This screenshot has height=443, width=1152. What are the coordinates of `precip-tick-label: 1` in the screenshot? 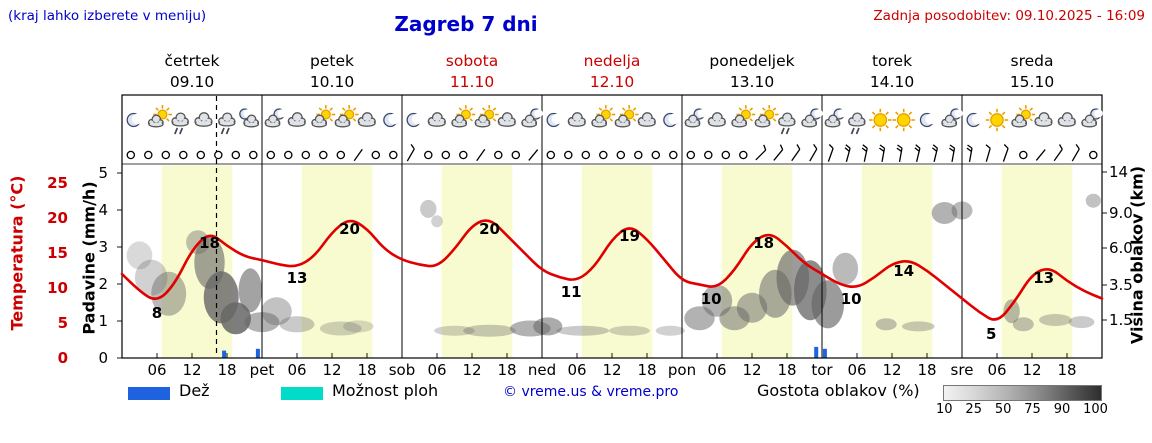 It's located at (103, 321).